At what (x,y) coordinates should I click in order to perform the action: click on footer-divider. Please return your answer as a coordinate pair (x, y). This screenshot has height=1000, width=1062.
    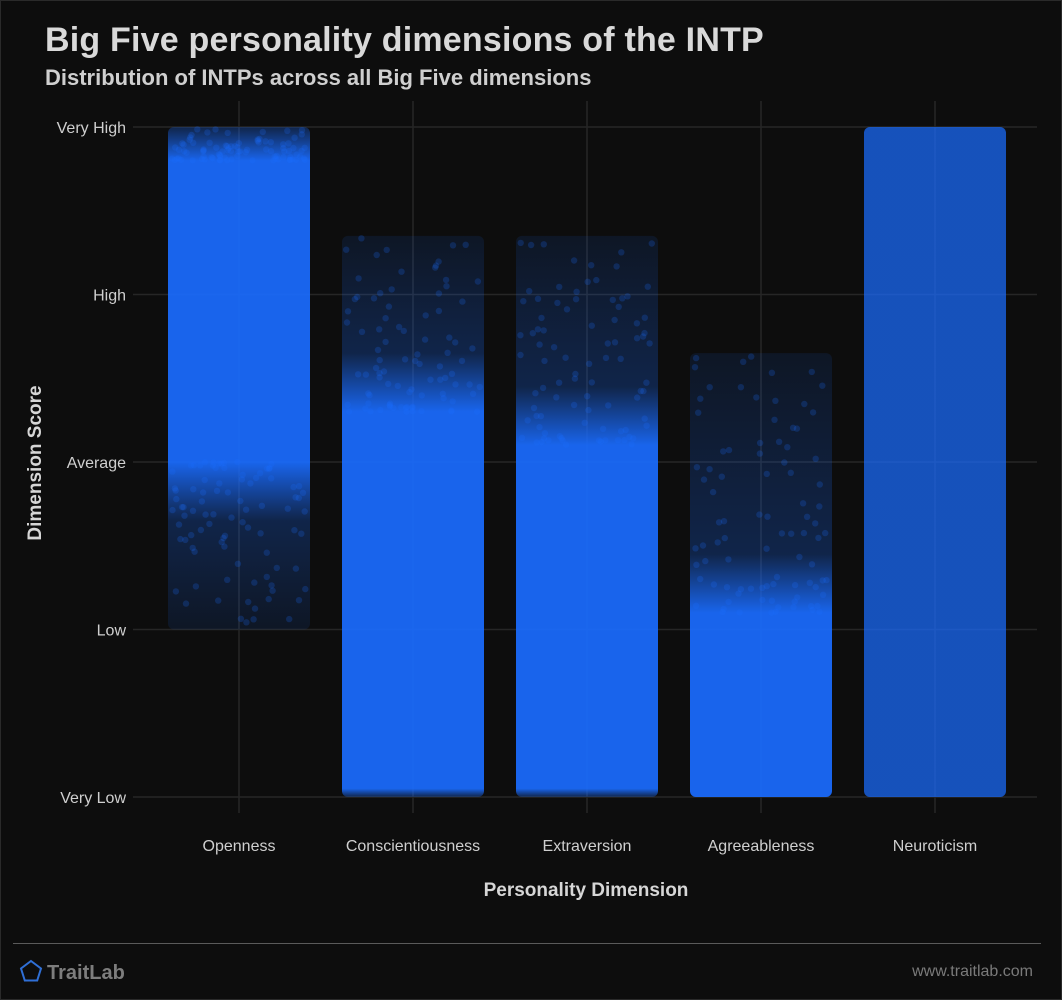
    Looking at the image, I should click on (527, 943).